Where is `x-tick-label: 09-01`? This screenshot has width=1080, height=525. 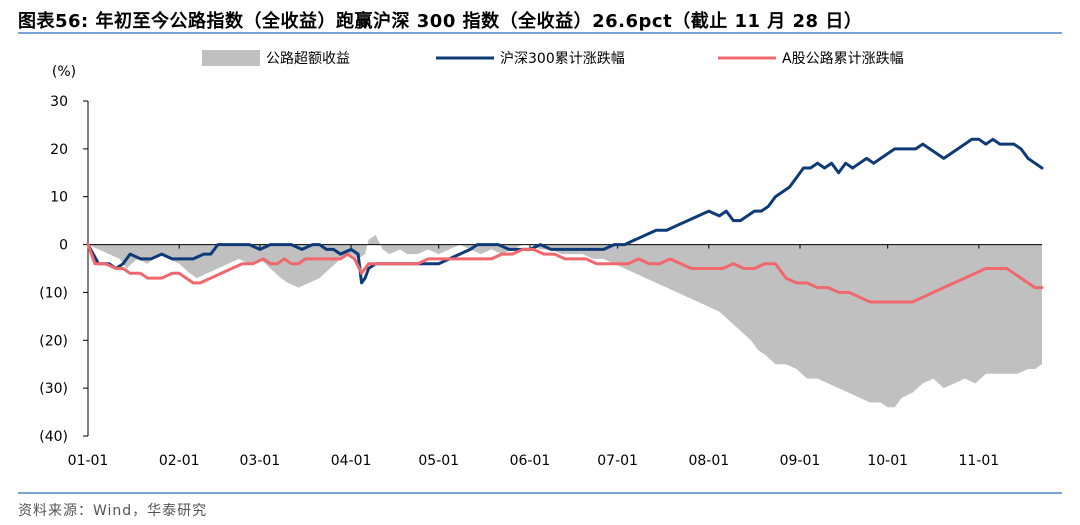 x-tick-label: 09-01 is located at coordinates (800, 461).